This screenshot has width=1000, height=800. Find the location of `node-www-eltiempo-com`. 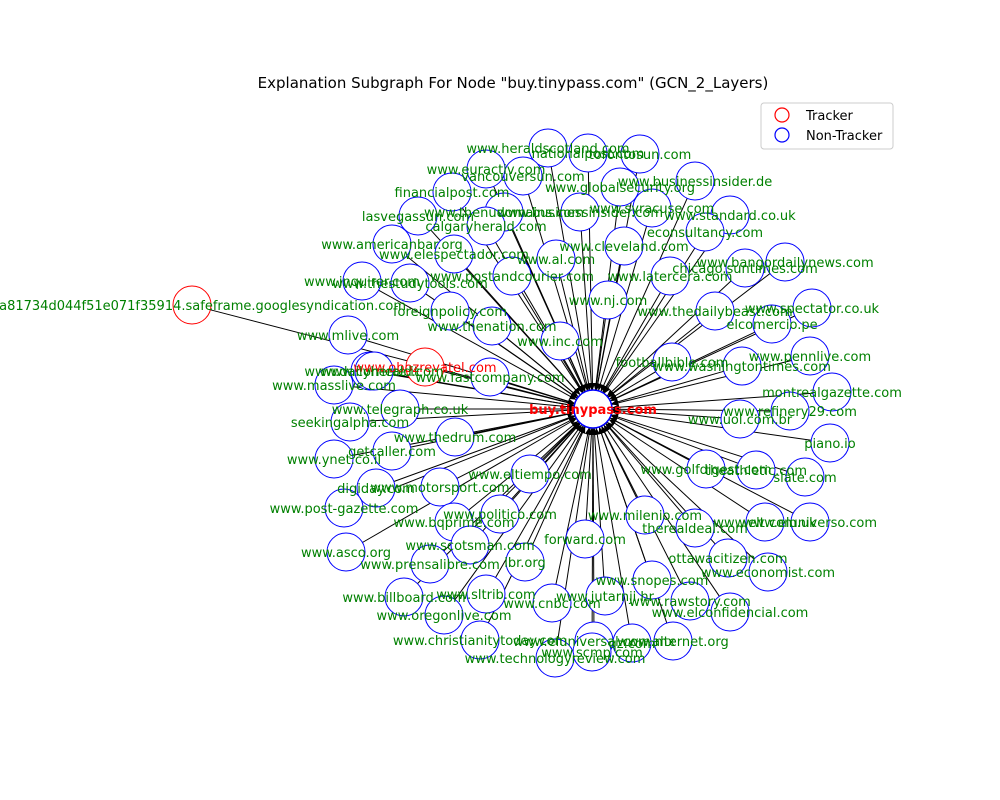

node-www-eltiempo-com is located at coordinates (530, 474).